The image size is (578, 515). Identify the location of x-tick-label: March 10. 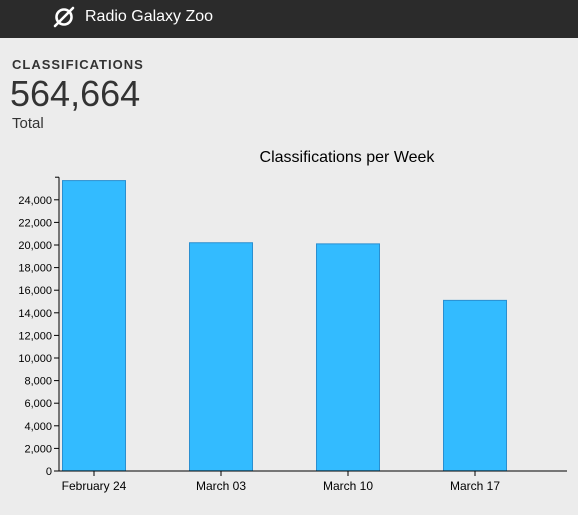
(348, 486).